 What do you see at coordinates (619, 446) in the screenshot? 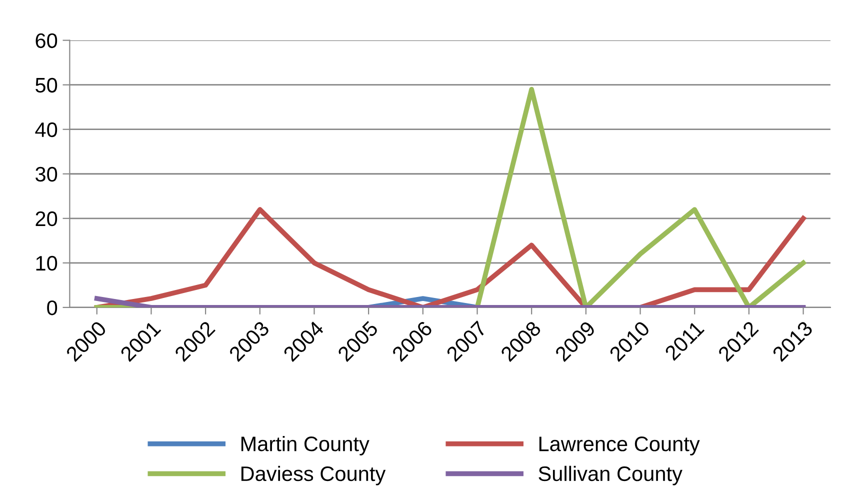
I see `legend-label: Lawrence County` at bounding box center [619, 446].